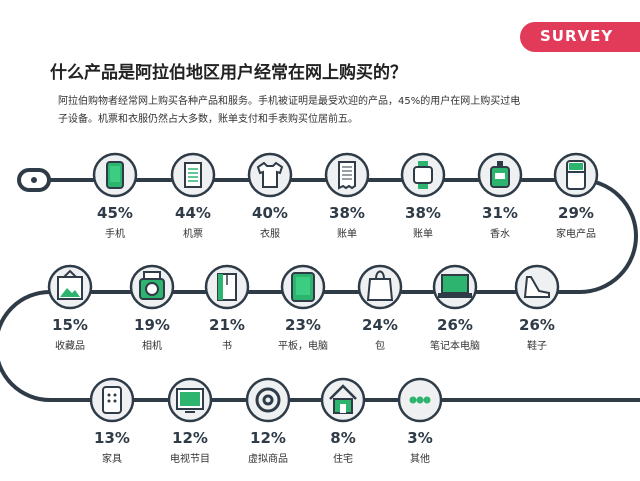  Describe the element at coordinates (70, 287) in the screenshot. I see `picture-icon` at that location.